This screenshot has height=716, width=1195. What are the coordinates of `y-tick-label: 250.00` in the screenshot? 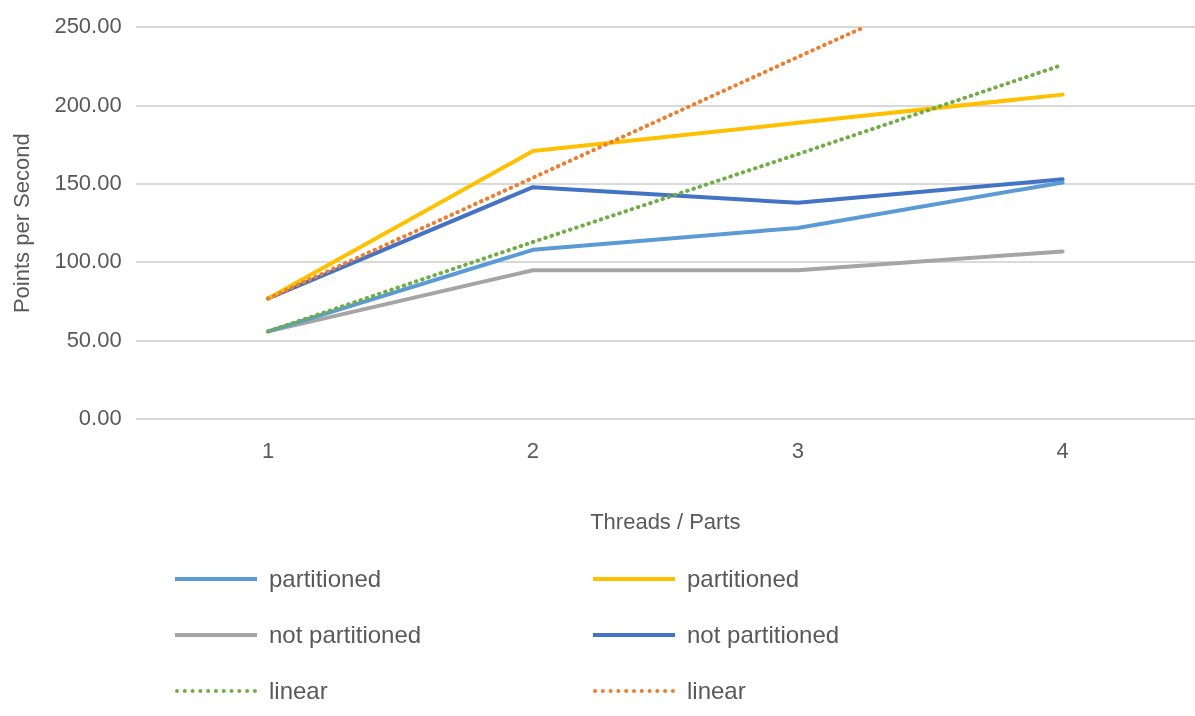 It's located at (88, 26).